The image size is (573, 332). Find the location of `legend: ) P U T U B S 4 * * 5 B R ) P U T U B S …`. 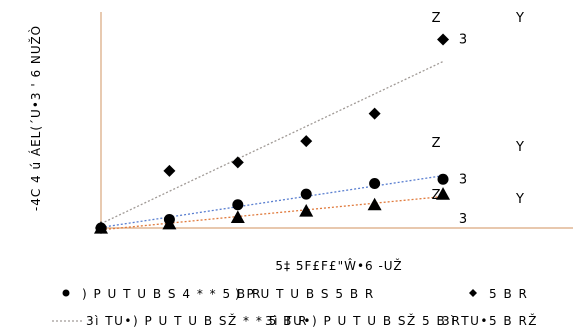

legend: ) P U T U B S 4 * * 5 B R ) P U T U B S … is located at coordinates (295, 307).